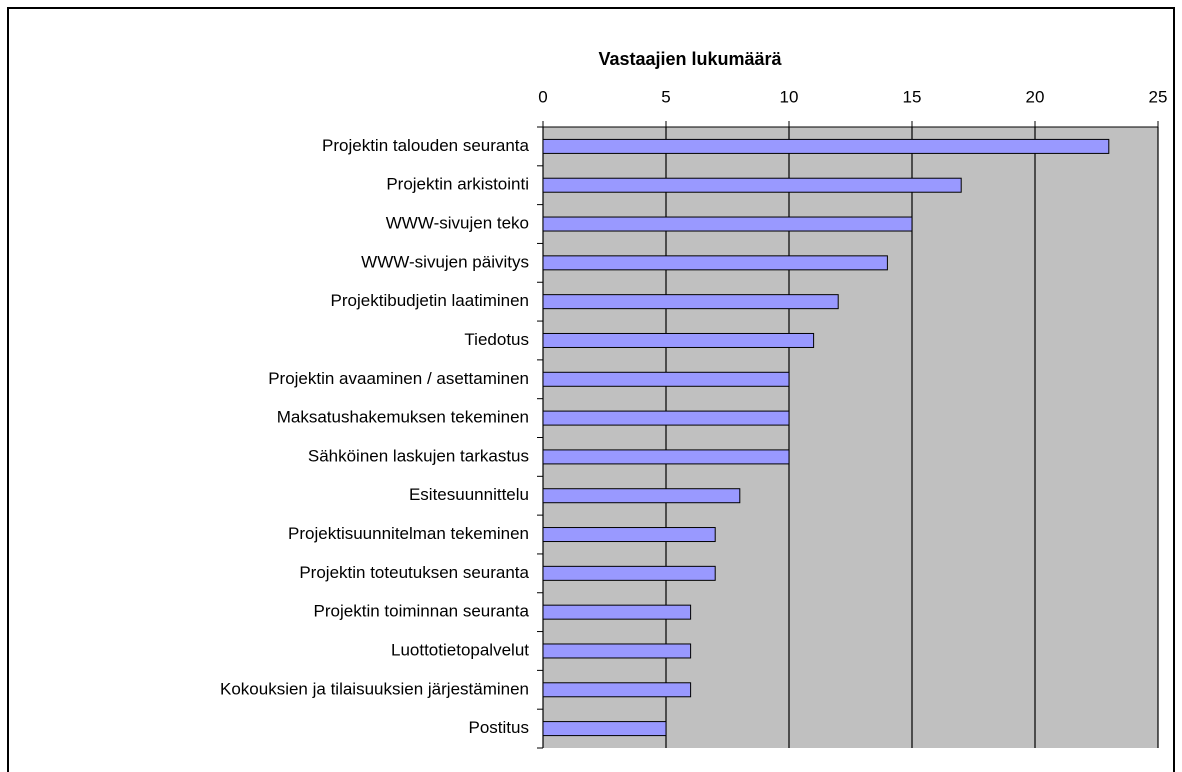 The height and width of the screenshot is (772, 1182). What do you see at coordinates (430, 300) in the screenshot?
I see `y-tick-label: Projektibudjetin laatiminen` at bounding box center [430, 300].